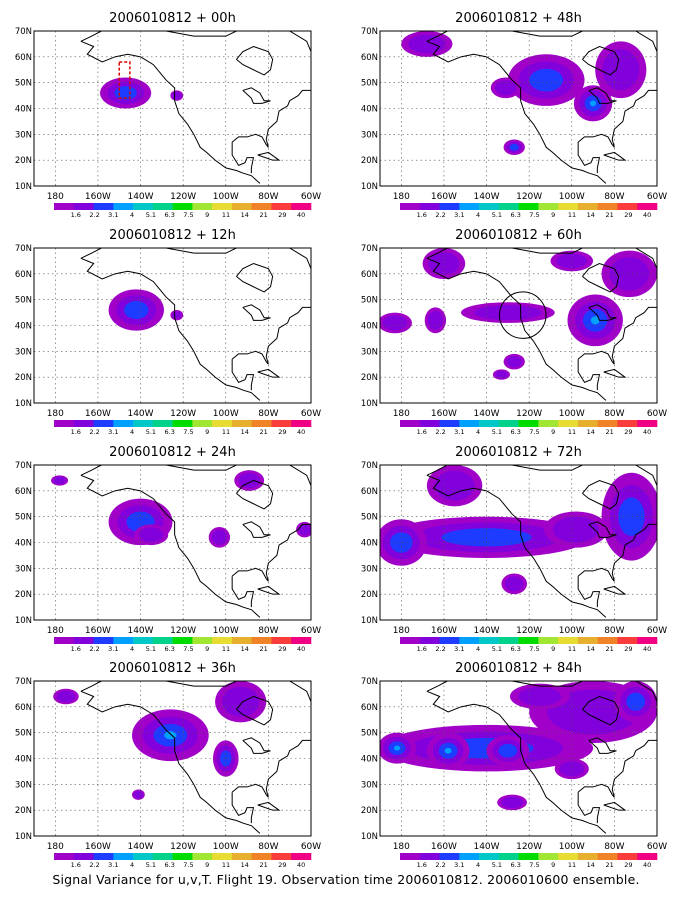 Image resolution: width=692 pixels, height=900 pixels. What do you see at coordinates (124, 80) in the screenshot?
I see `flight-track-marker` at bounding box center [124, 80].